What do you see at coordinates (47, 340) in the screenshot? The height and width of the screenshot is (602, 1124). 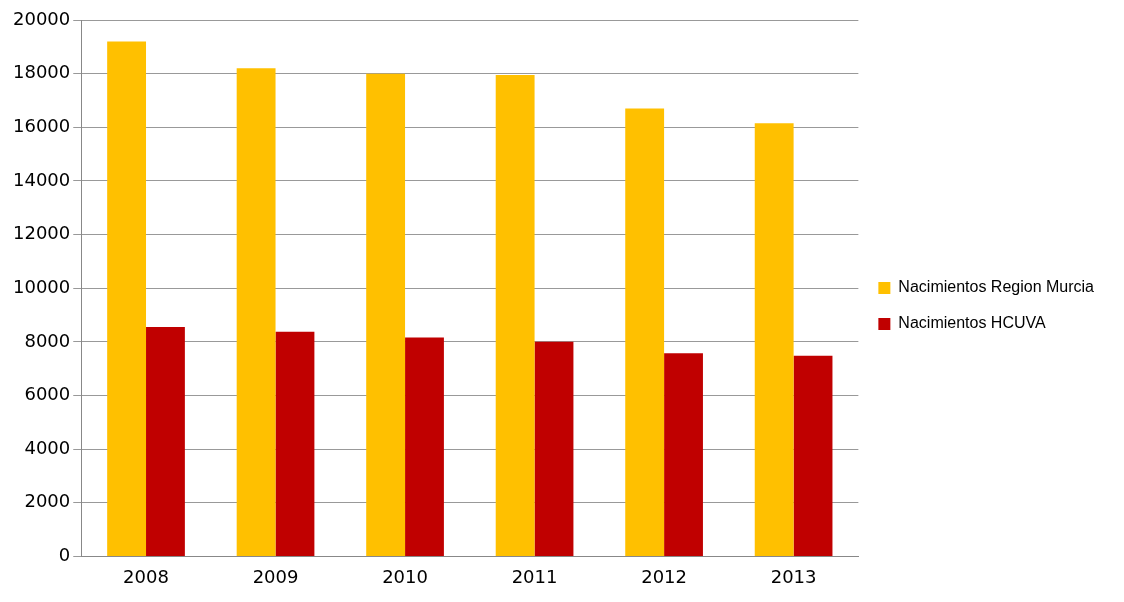 I see `y-tick-label: 8000` at bounding box center [47, 340].